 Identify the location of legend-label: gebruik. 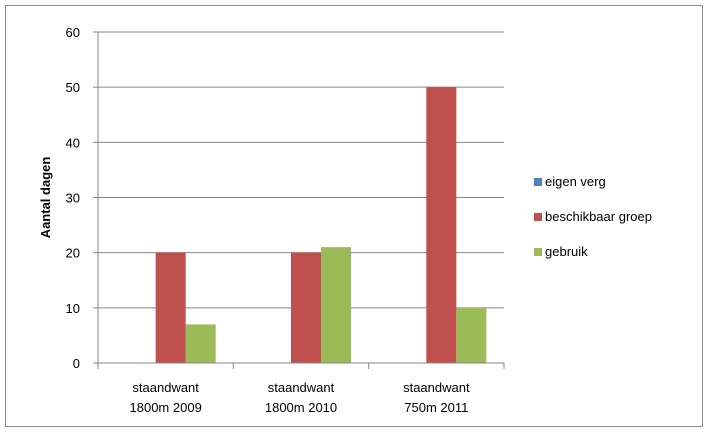
(566, 251).